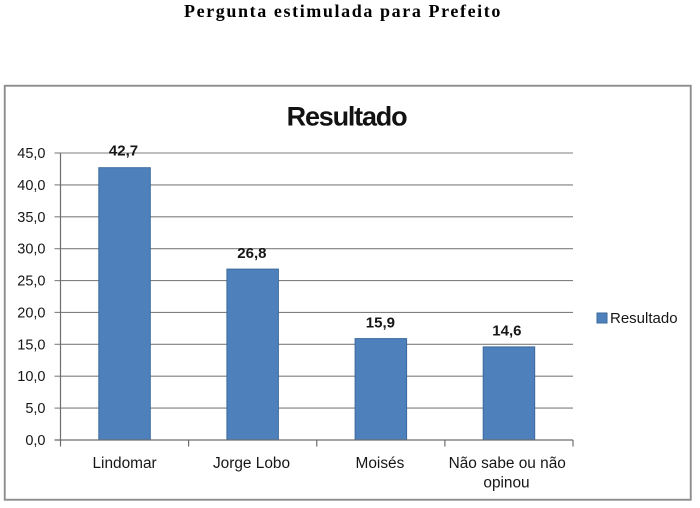 This screenshot has height=508, width=700. What do you see at coordinates (125, 463) in the screenshot?
I see `svg-text: Lindomar` at bounding box center [125, 463].